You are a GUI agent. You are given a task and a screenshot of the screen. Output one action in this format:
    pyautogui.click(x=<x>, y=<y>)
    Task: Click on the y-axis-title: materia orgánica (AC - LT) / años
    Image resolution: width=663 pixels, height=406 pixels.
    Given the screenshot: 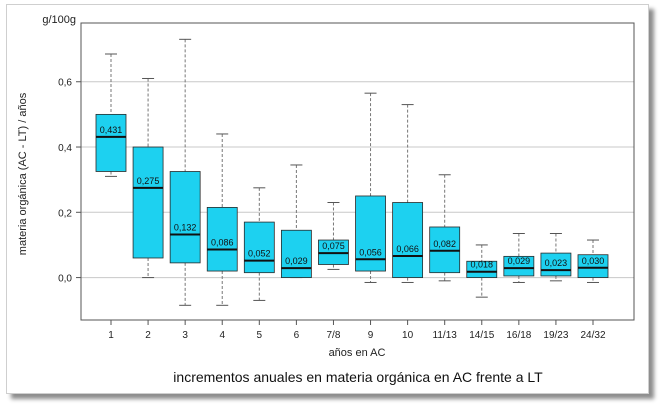 What is the action you would take?
    pyautogui.click(x=23, y=173)
    